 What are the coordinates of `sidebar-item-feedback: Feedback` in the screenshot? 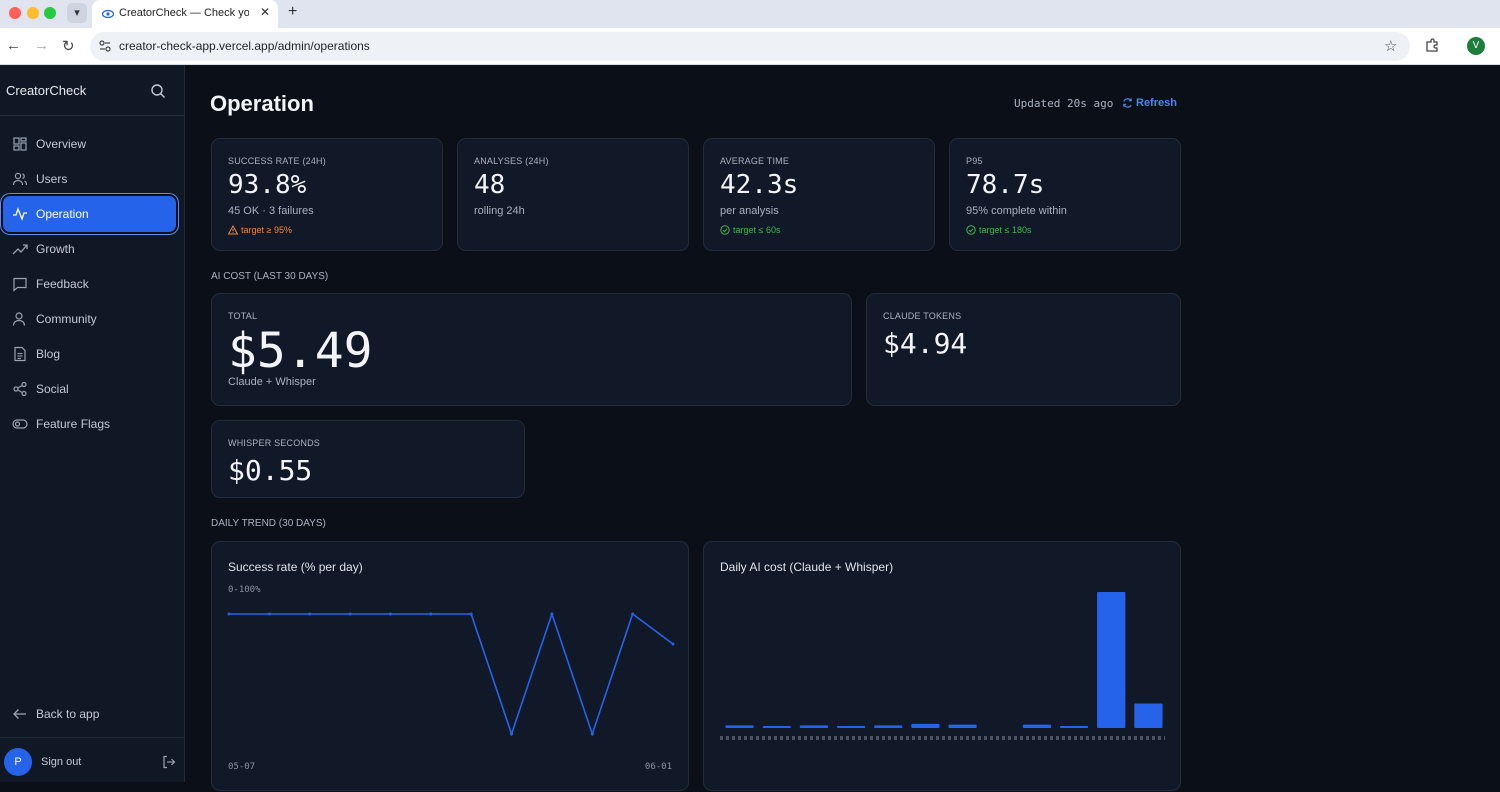 It's located at (89, 284).